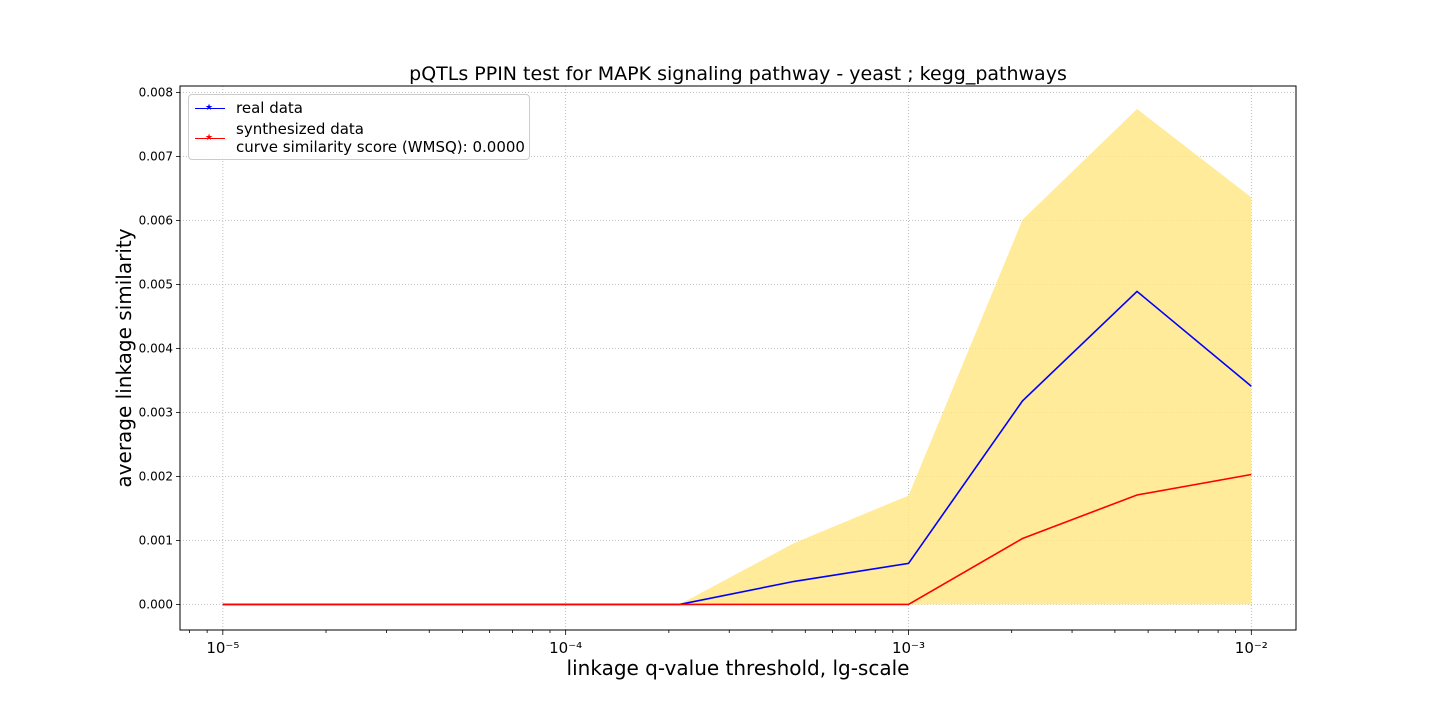  I want to click on y-tick-label: 0.000, so click(156, 604).